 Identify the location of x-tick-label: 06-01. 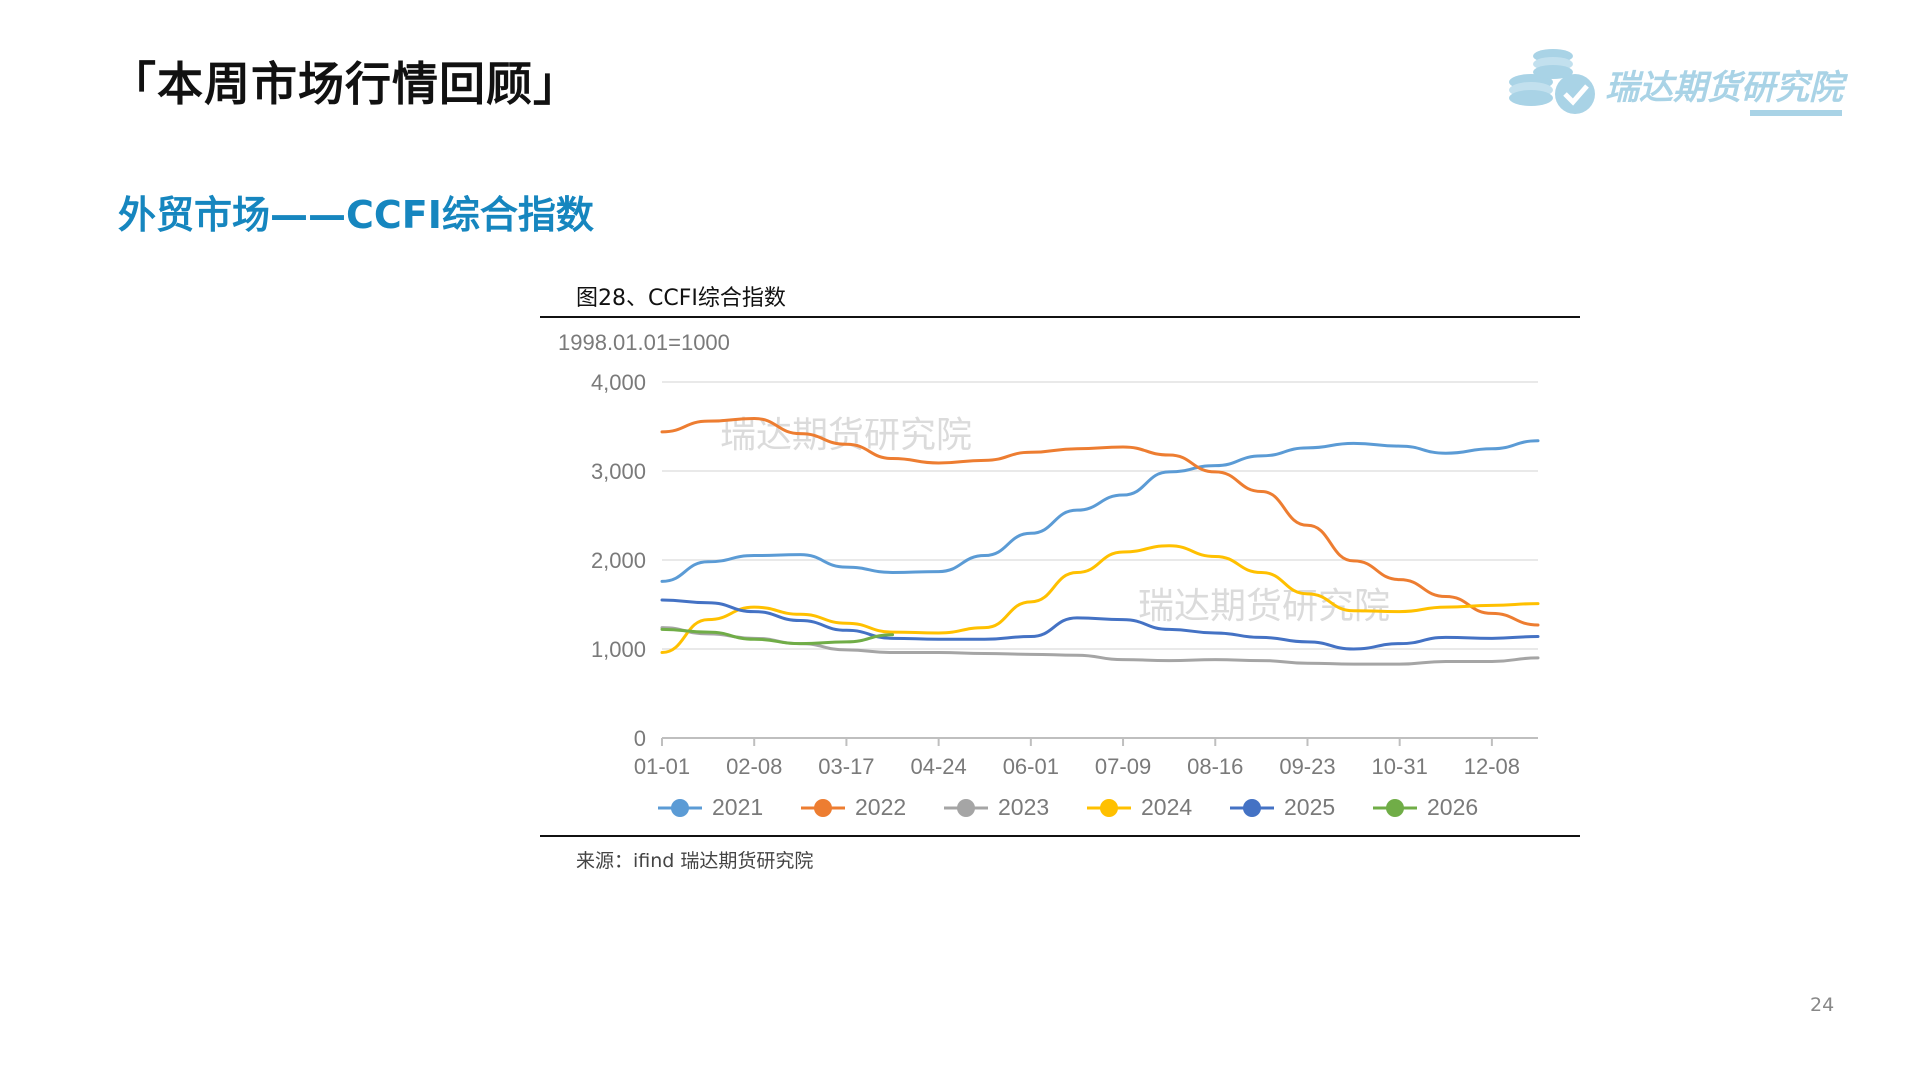
(1031, 766).